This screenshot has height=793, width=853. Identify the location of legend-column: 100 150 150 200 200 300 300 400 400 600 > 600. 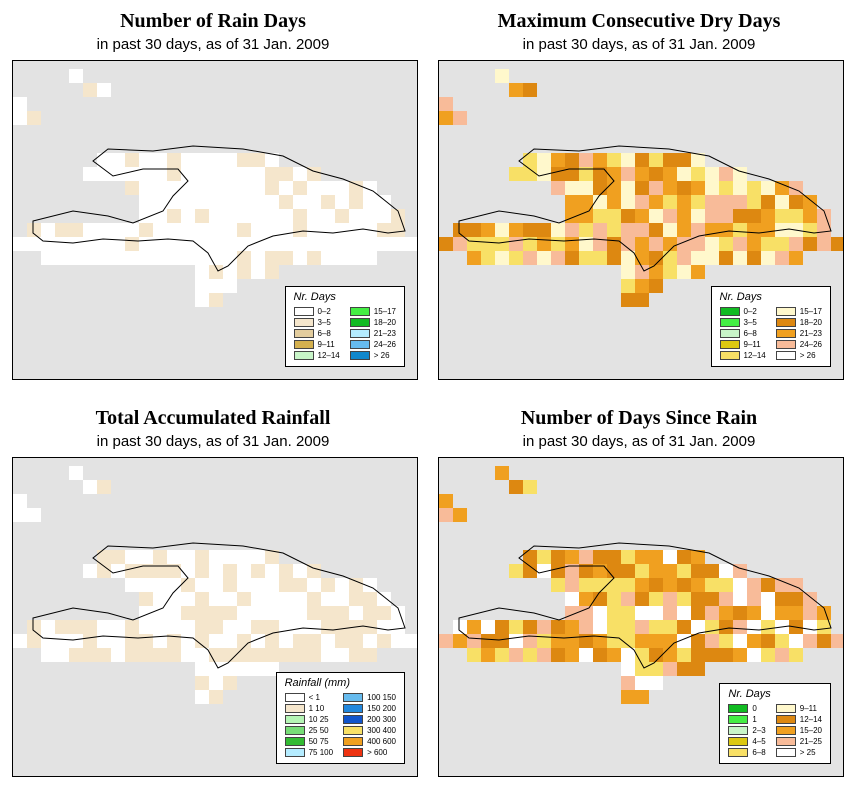
(369, 724).